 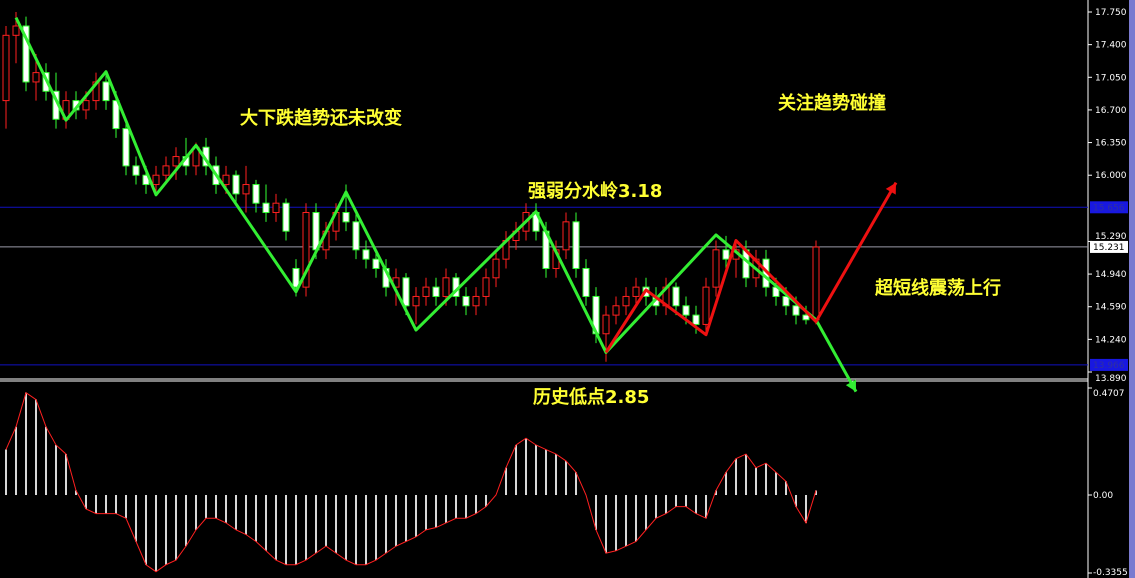 I want to click on upper-level-label: 15.656, so click(x=1109, y=208).